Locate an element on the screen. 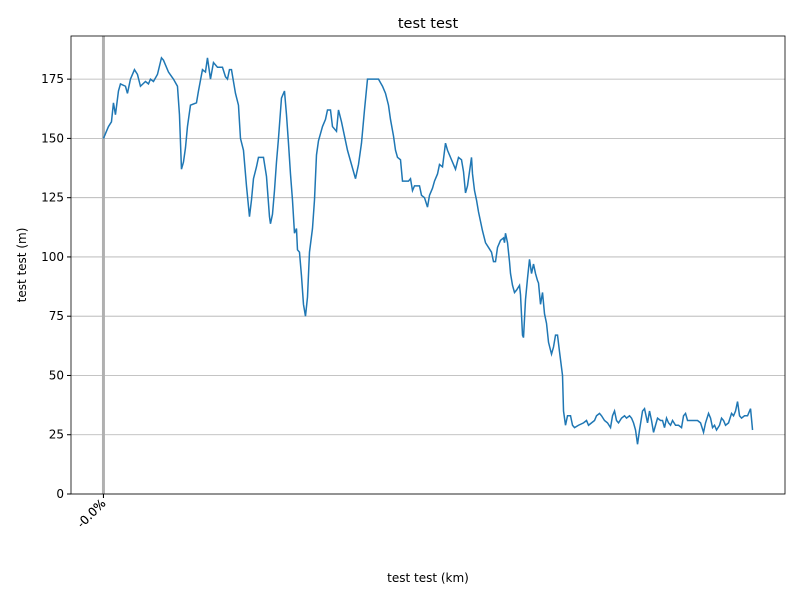  y-tick-label: 125 is located at coordinates (52, 198).